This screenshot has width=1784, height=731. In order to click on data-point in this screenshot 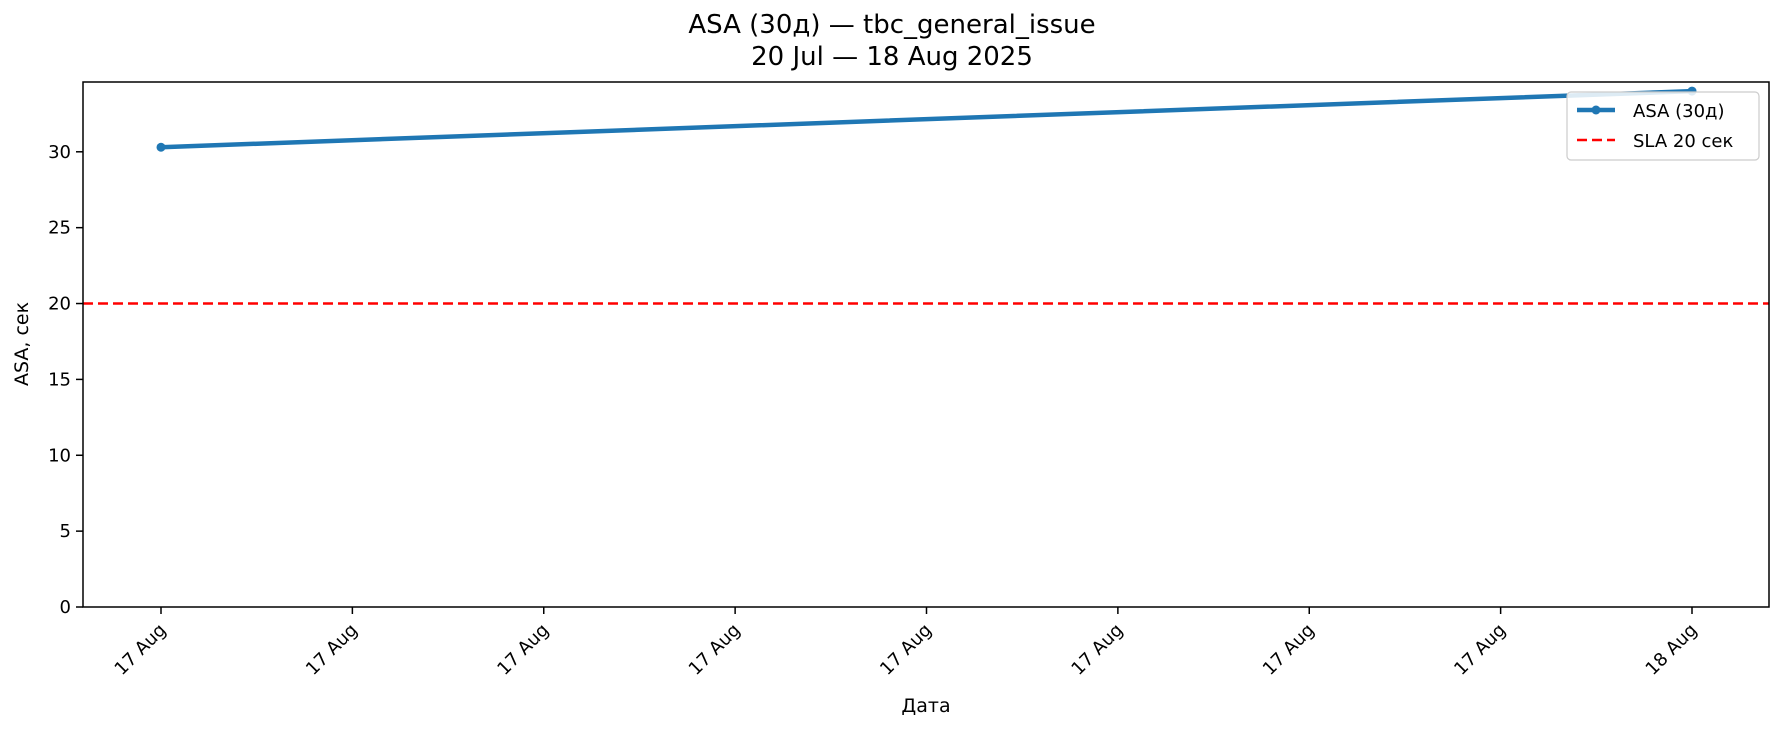, I will do `click(161, 147)`.